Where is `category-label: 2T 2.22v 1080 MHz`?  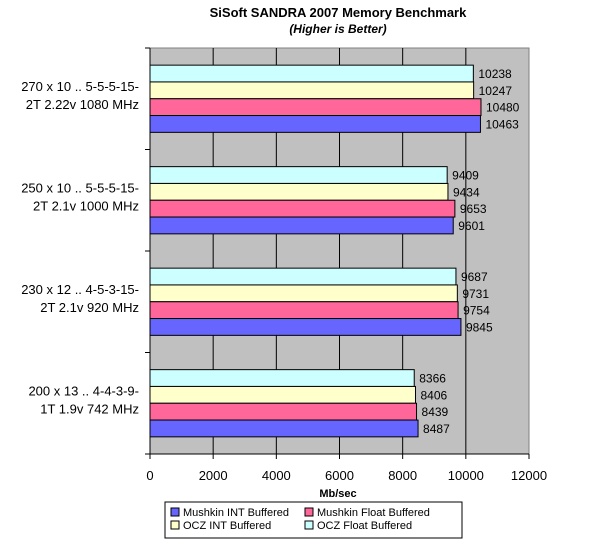 category-label: 2T 2.22v 1080 MHz is located at coordinates (82, 104).